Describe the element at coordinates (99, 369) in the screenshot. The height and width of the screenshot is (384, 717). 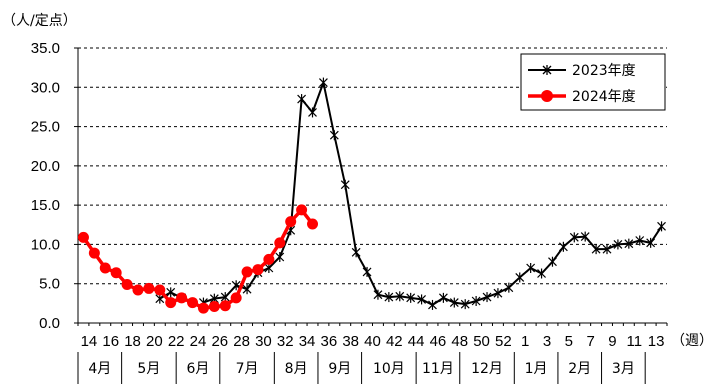
I see `month-label: 4月` at that location.